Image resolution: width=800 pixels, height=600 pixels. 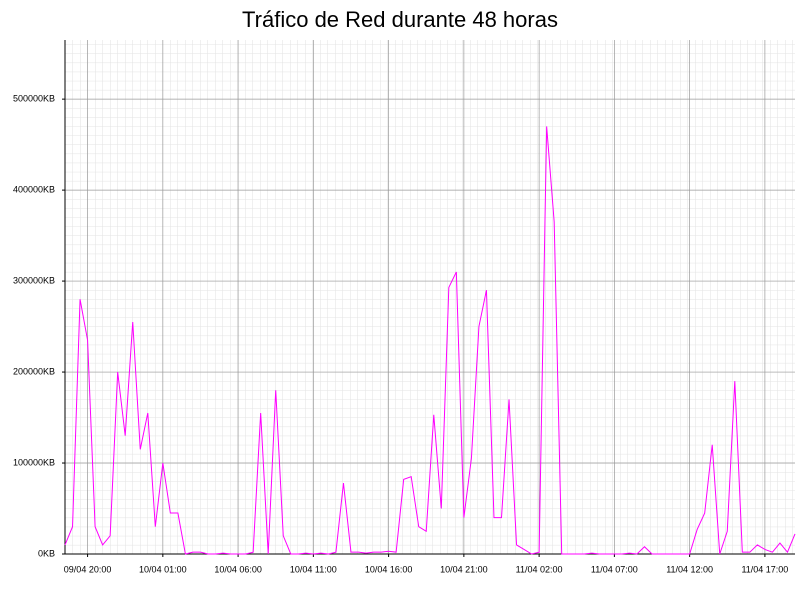 I want to click on x-tick-label: 11/04 02:00, so click(x=539, y=569).